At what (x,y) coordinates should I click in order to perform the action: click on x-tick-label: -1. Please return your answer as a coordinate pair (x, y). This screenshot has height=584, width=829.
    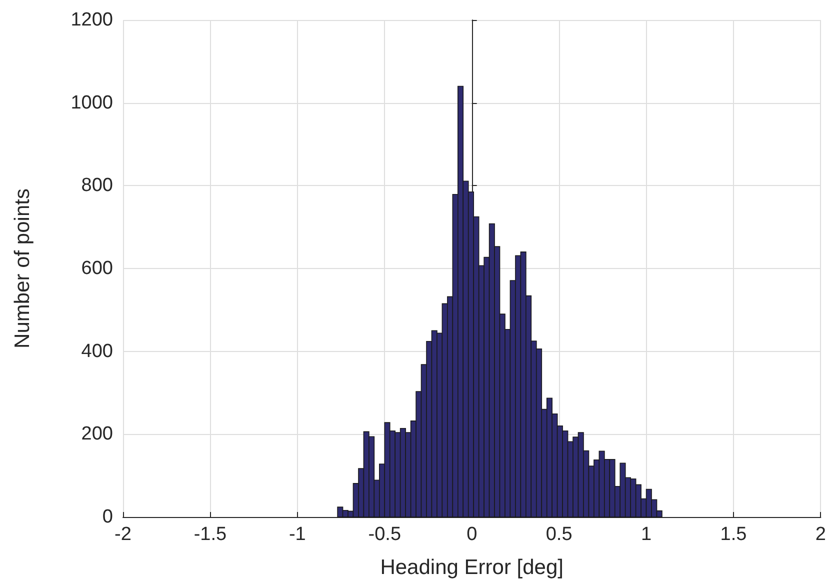
    Looking at the image, I should click on (297, 534).